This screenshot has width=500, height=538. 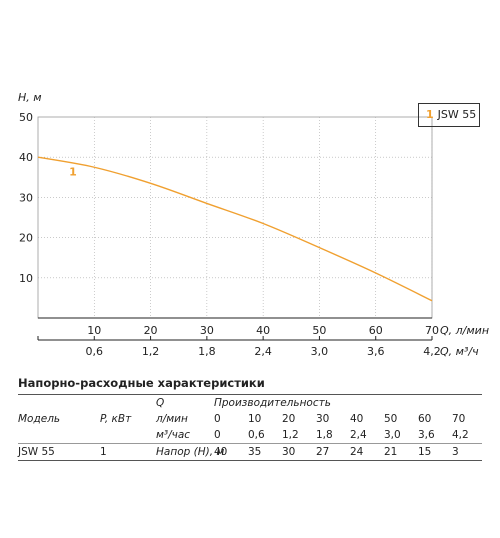 I want to click on chart-legend: 1 JSW 55, so click(x=449, y=115).